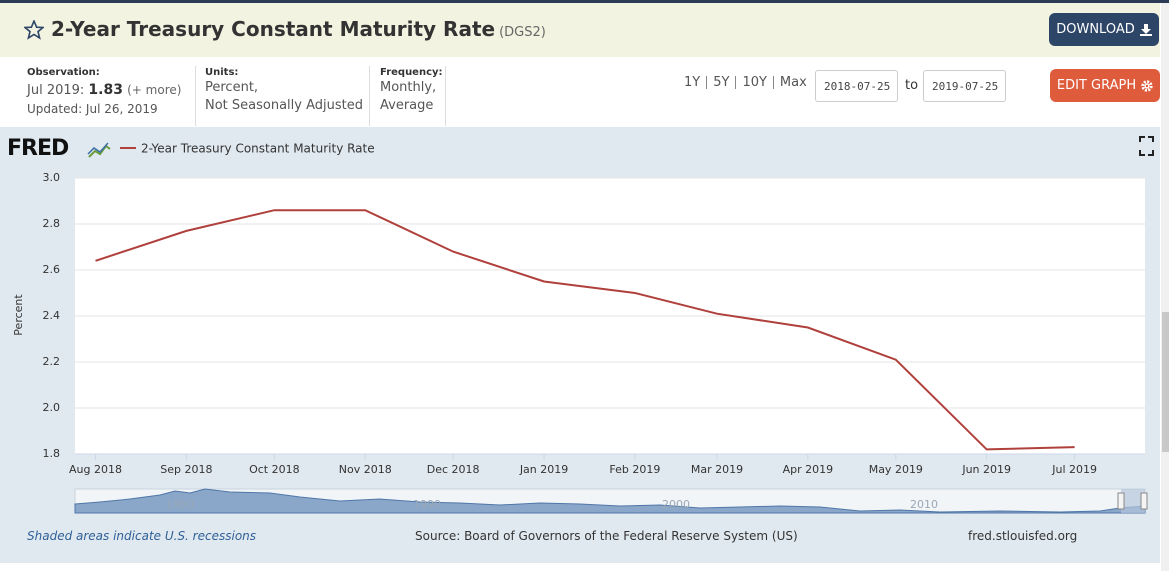 This screenshot has width=1169, height=571. What do you see at coordinates (52, 223) in the screenshot?
I see `y-tick-label: 2.8` at bounding box center [52, 223].